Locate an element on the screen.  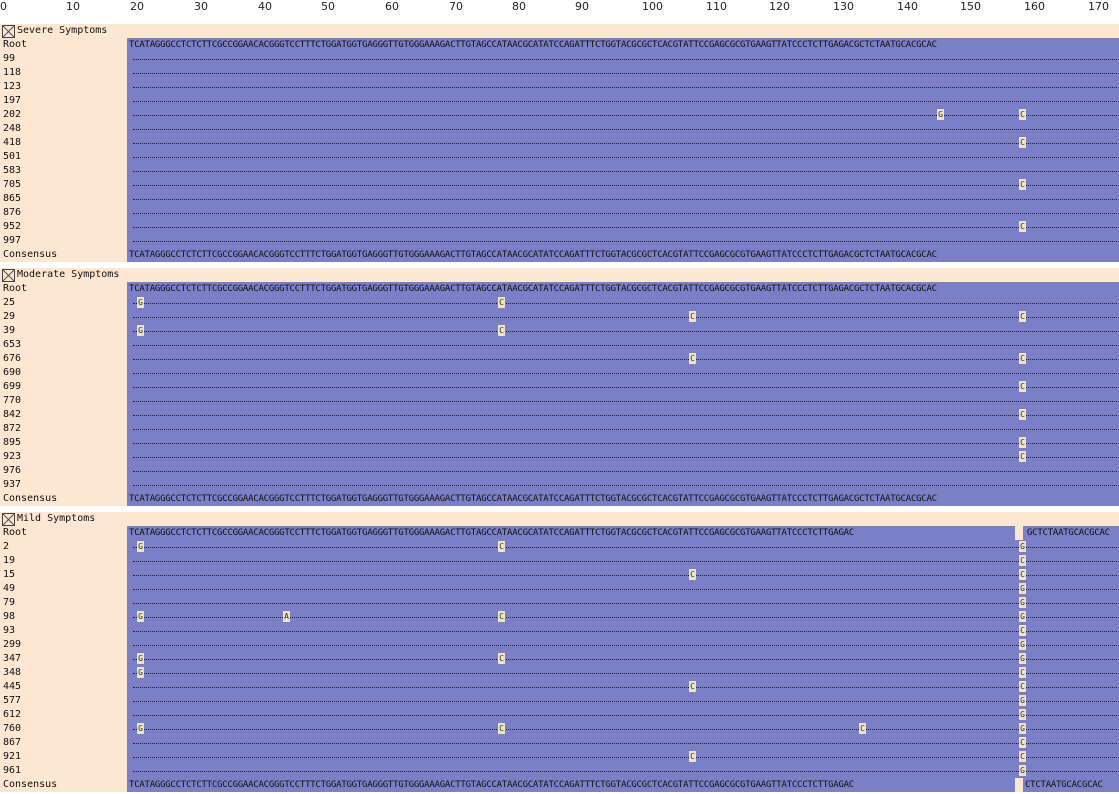
sample-row-label: 501 is located at coordinates (12, 156).